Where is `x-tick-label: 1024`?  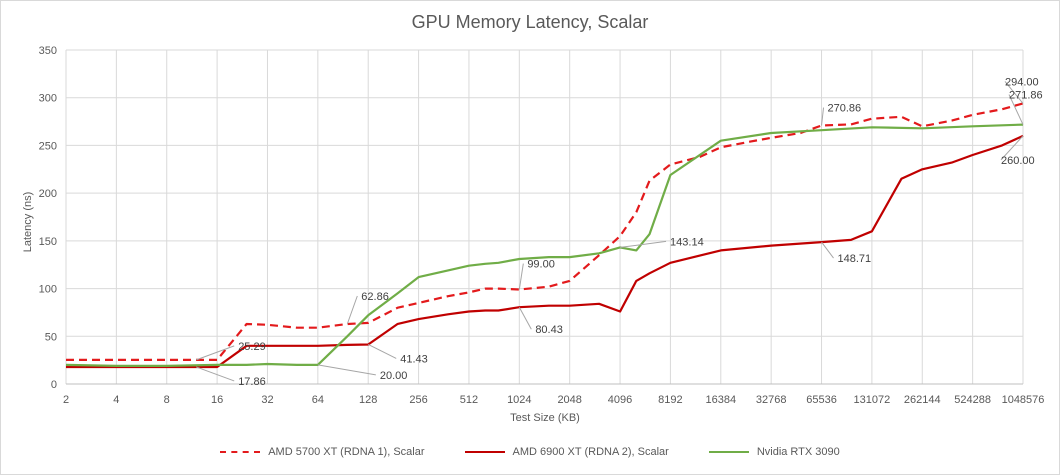 x-tick-label: 1024 is located at coordinates (519, 400).